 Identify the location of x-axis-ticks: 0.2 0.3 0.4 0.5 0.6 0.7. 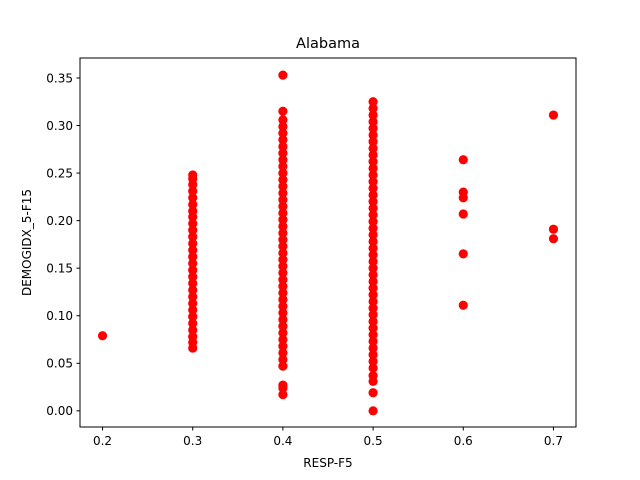
(328, 437).